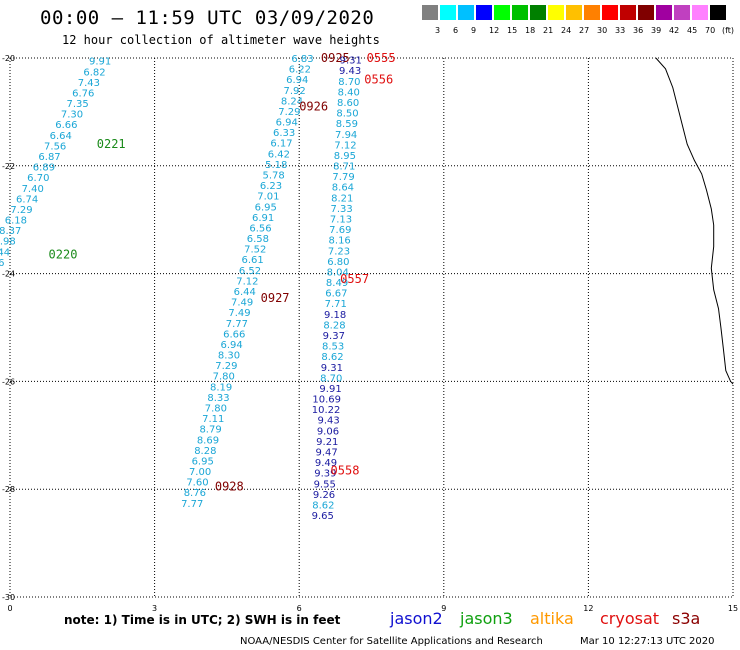 The height and width of the screenshot is (650, 740). What do you see at coordinates (271, 186) in the screenshot?
I see `wave-height-value: 6.23` at bounding box center [271, 186].